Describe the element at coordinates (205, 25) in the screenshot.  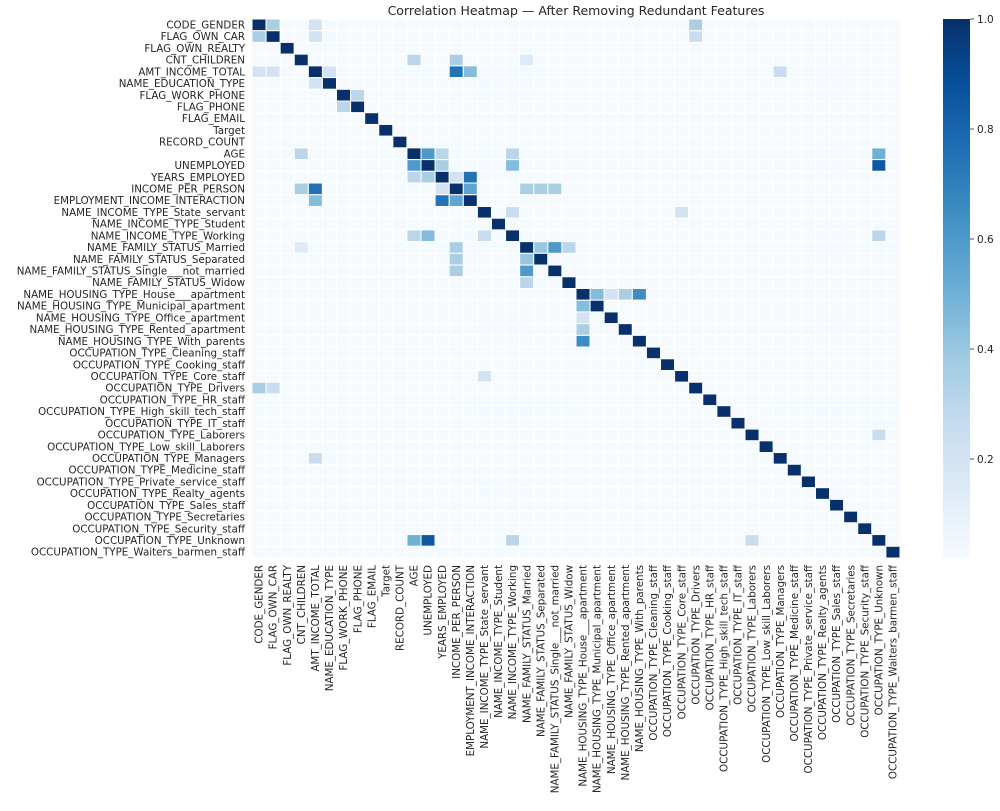
I see `y-tick-label: CODE_GENDER` at that location.